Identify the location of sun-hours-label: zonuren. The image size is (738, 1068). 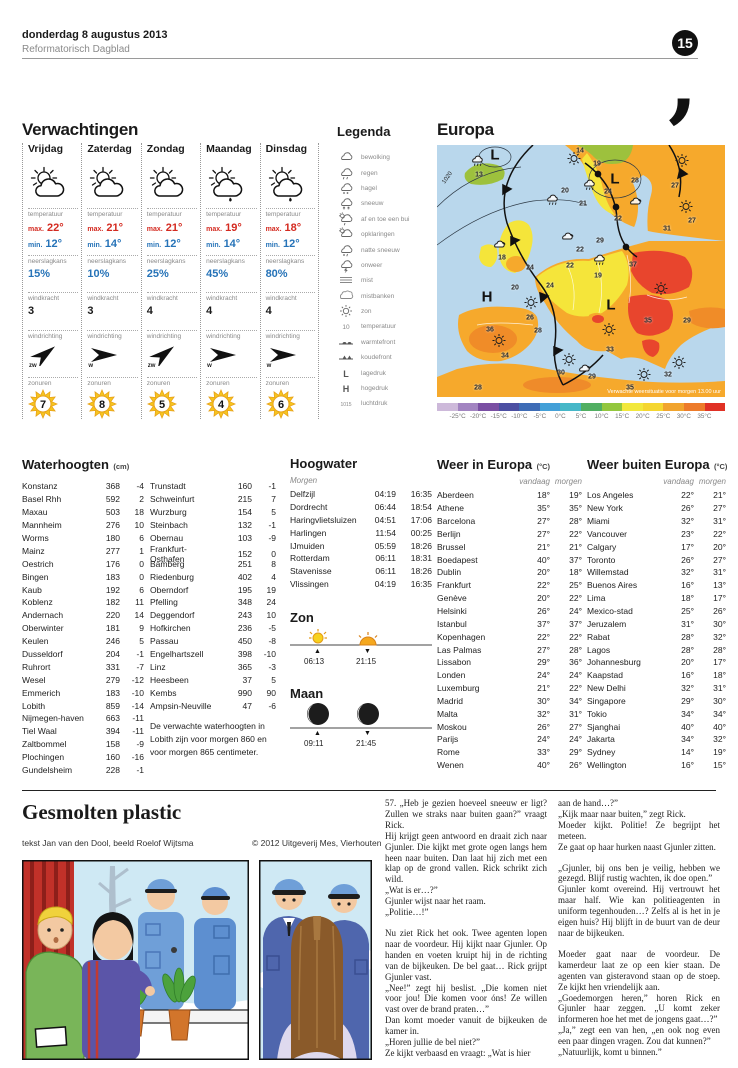
(290, 382).